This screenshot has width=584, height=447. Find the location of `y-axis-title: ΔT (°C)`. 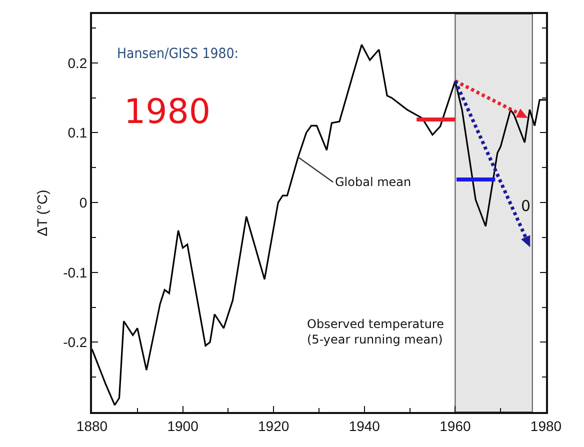

y-axis-title: ΔT (°C) is located at coordinates (42, 213).